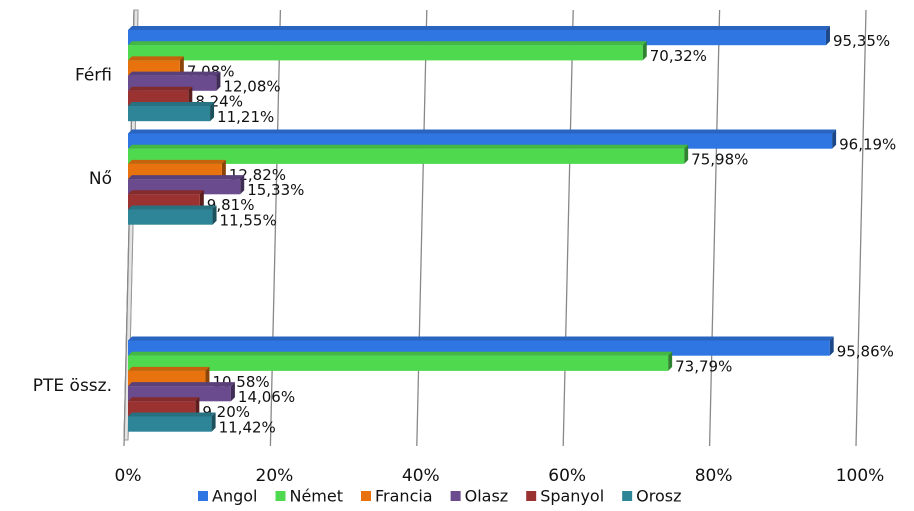 This screenshot has height=511, width=914. What do you see at coordinates (487, 496) in the screenshot?
I see `legend-label: Olasz` at bounding box center [487, 496].